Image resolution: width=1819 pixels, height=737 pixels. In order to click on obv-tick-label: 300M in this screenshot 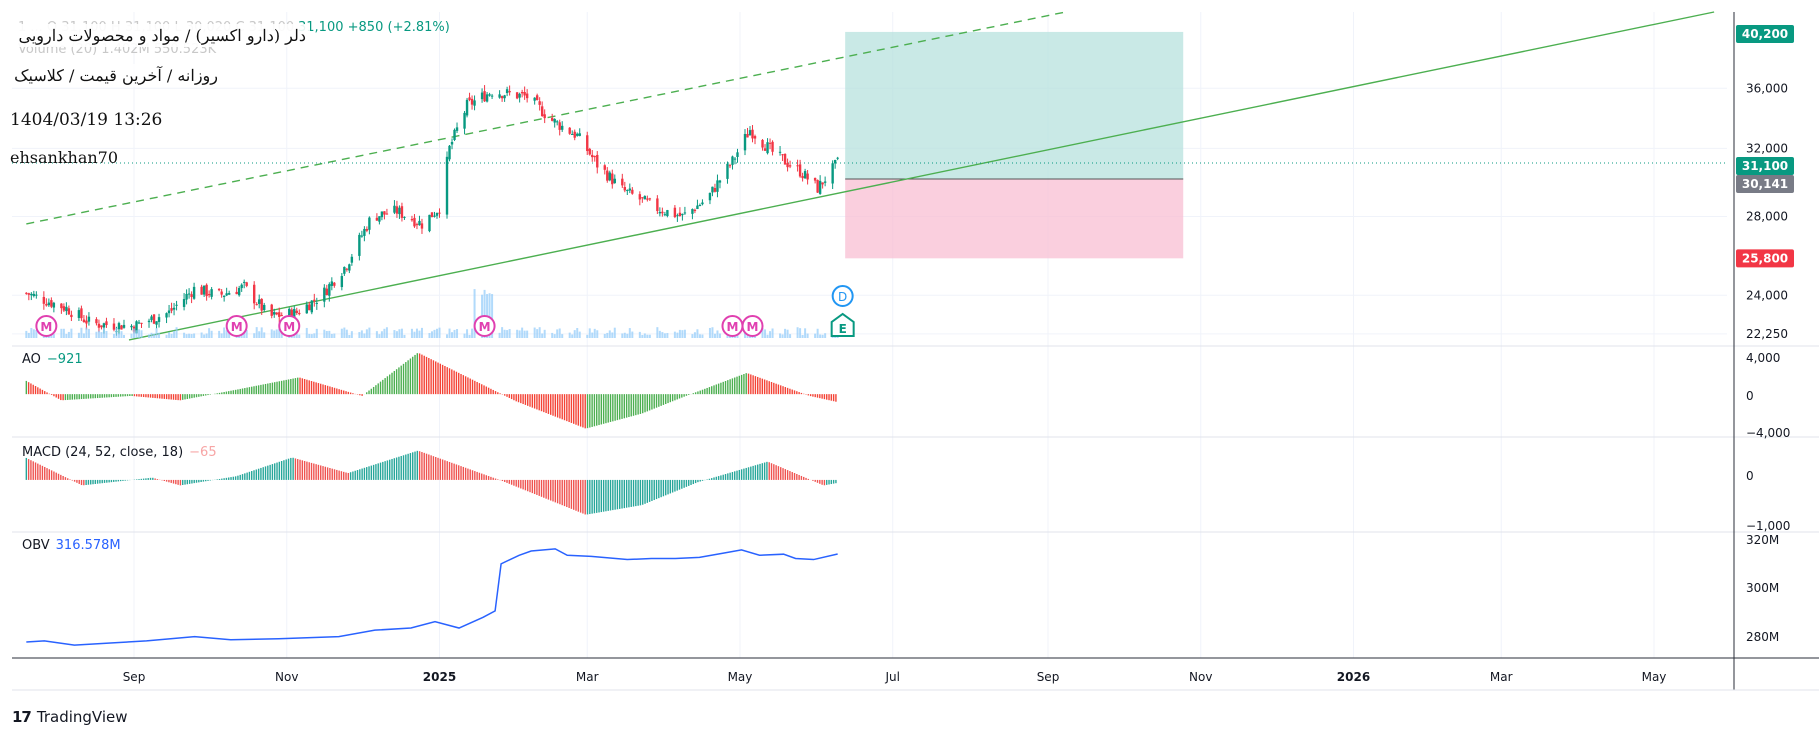, I will do `click(1762, 588)`.